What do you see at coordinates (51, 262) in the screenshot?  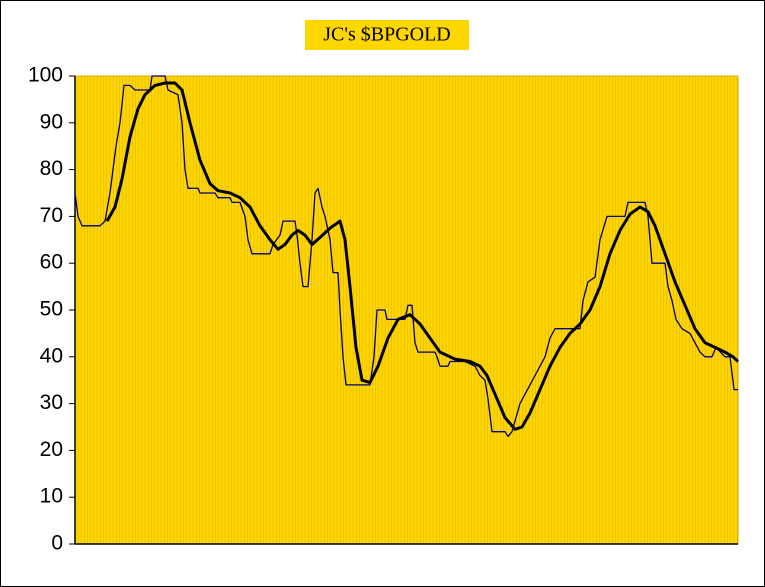 I see `y-tick-label: 60` at bounding box center [51, 262].